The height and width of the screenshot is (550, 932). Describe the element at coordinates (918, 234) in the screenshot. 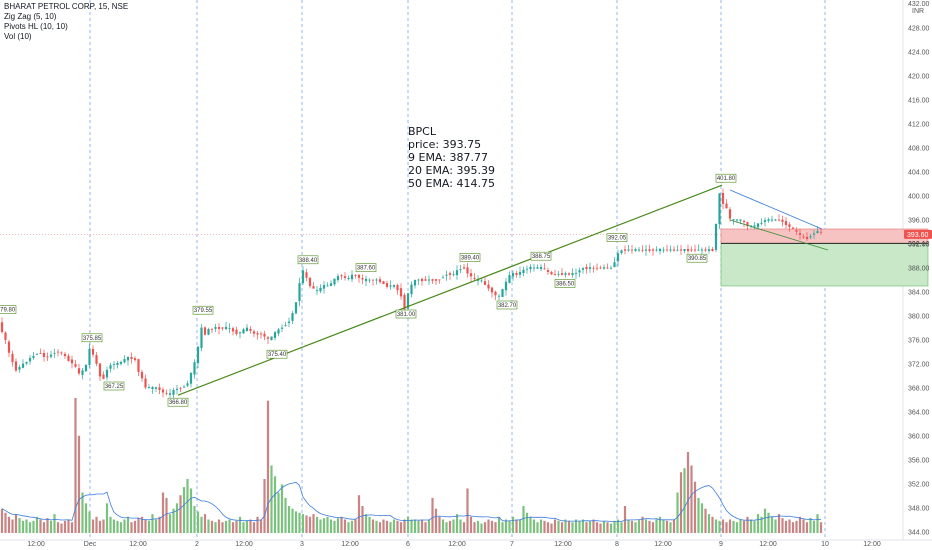

I see `last-price-badge` at that location.